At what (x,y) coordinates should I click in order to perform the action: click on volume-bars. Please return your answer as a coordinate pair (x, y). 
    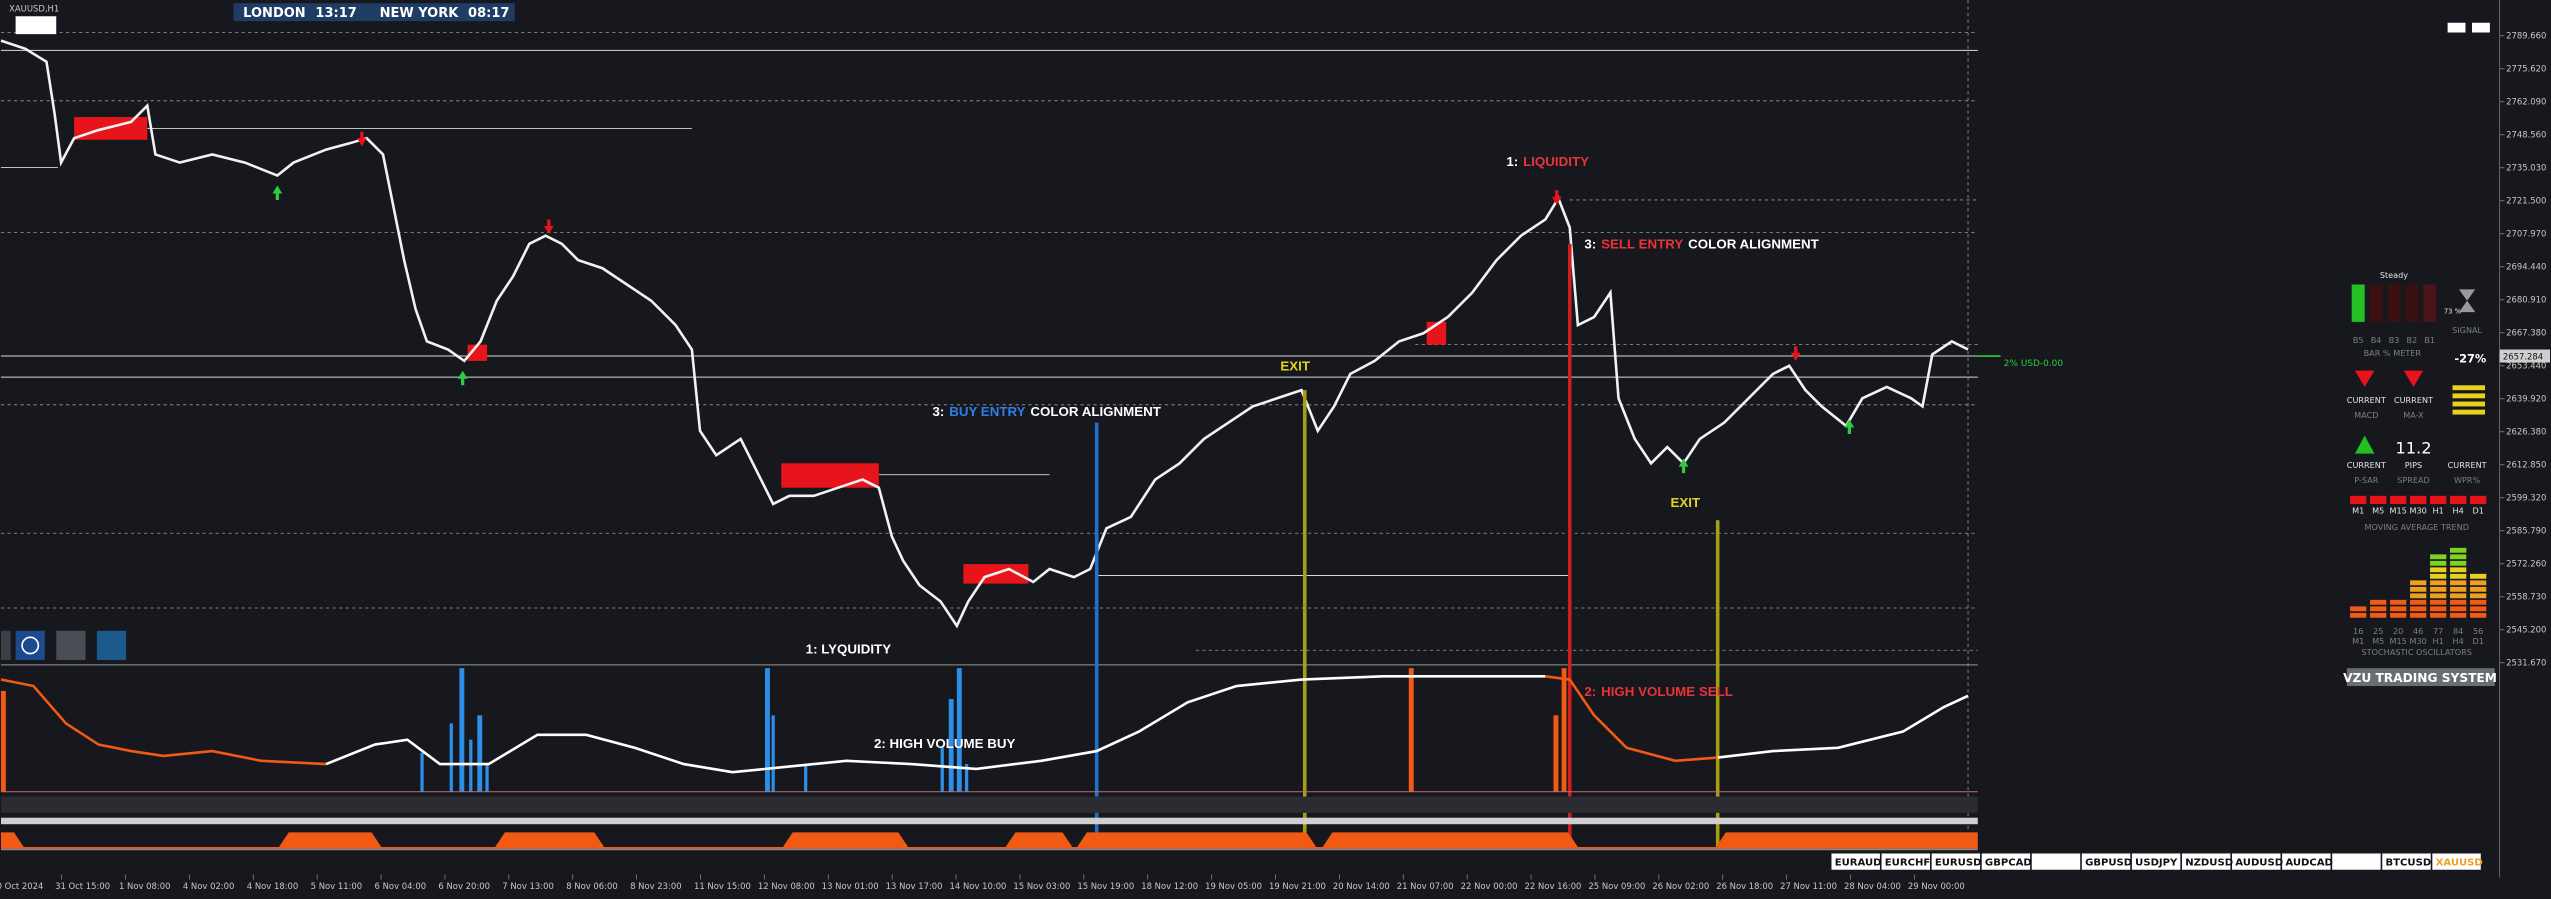
    Looking at the image, I should click on (783, 730).